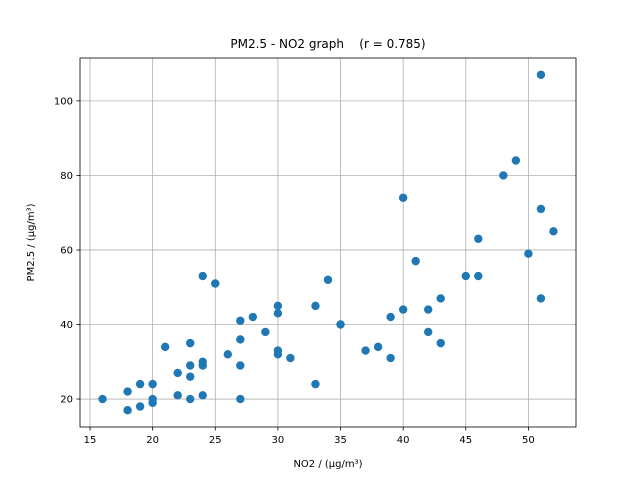 This screenshot has height=480, width=640. What do you see at coordinates (340, 440) in the screenshot?
I see `x-tick-label: 35` at bounding box center [340, 440].